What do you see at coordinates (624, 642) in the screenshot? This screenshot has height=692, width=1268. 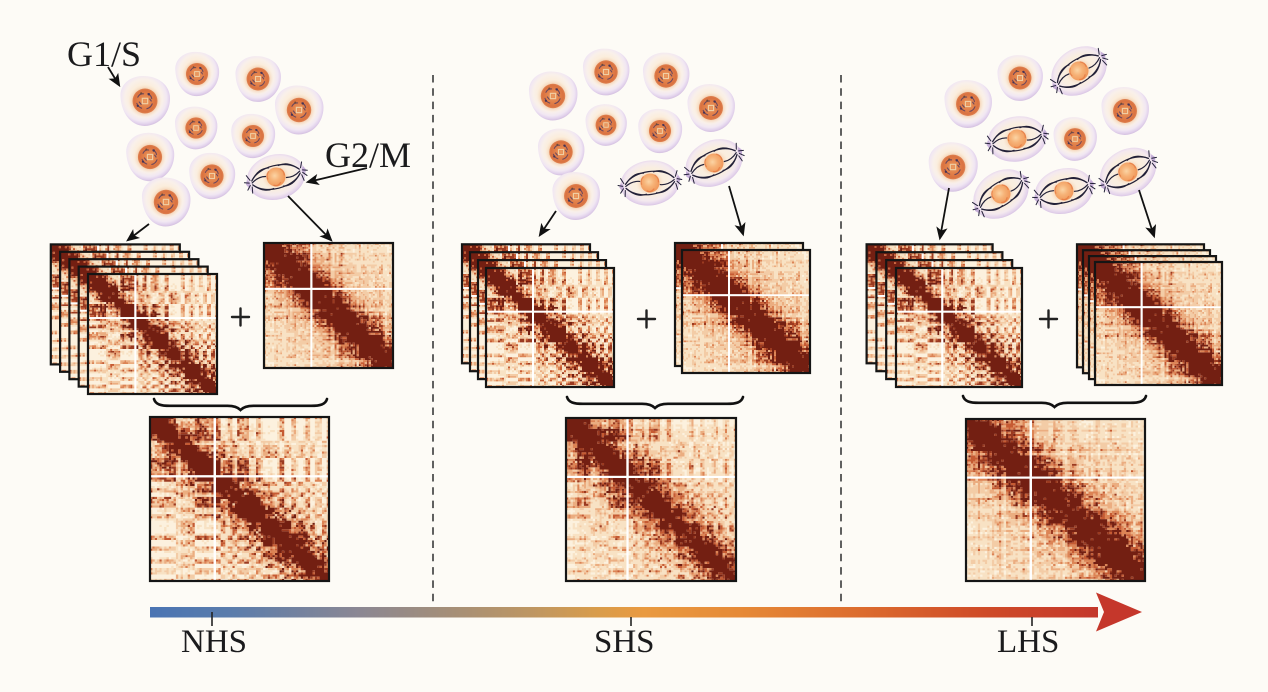 I see `svg-text: SHS` at bounding box center [624, 642].